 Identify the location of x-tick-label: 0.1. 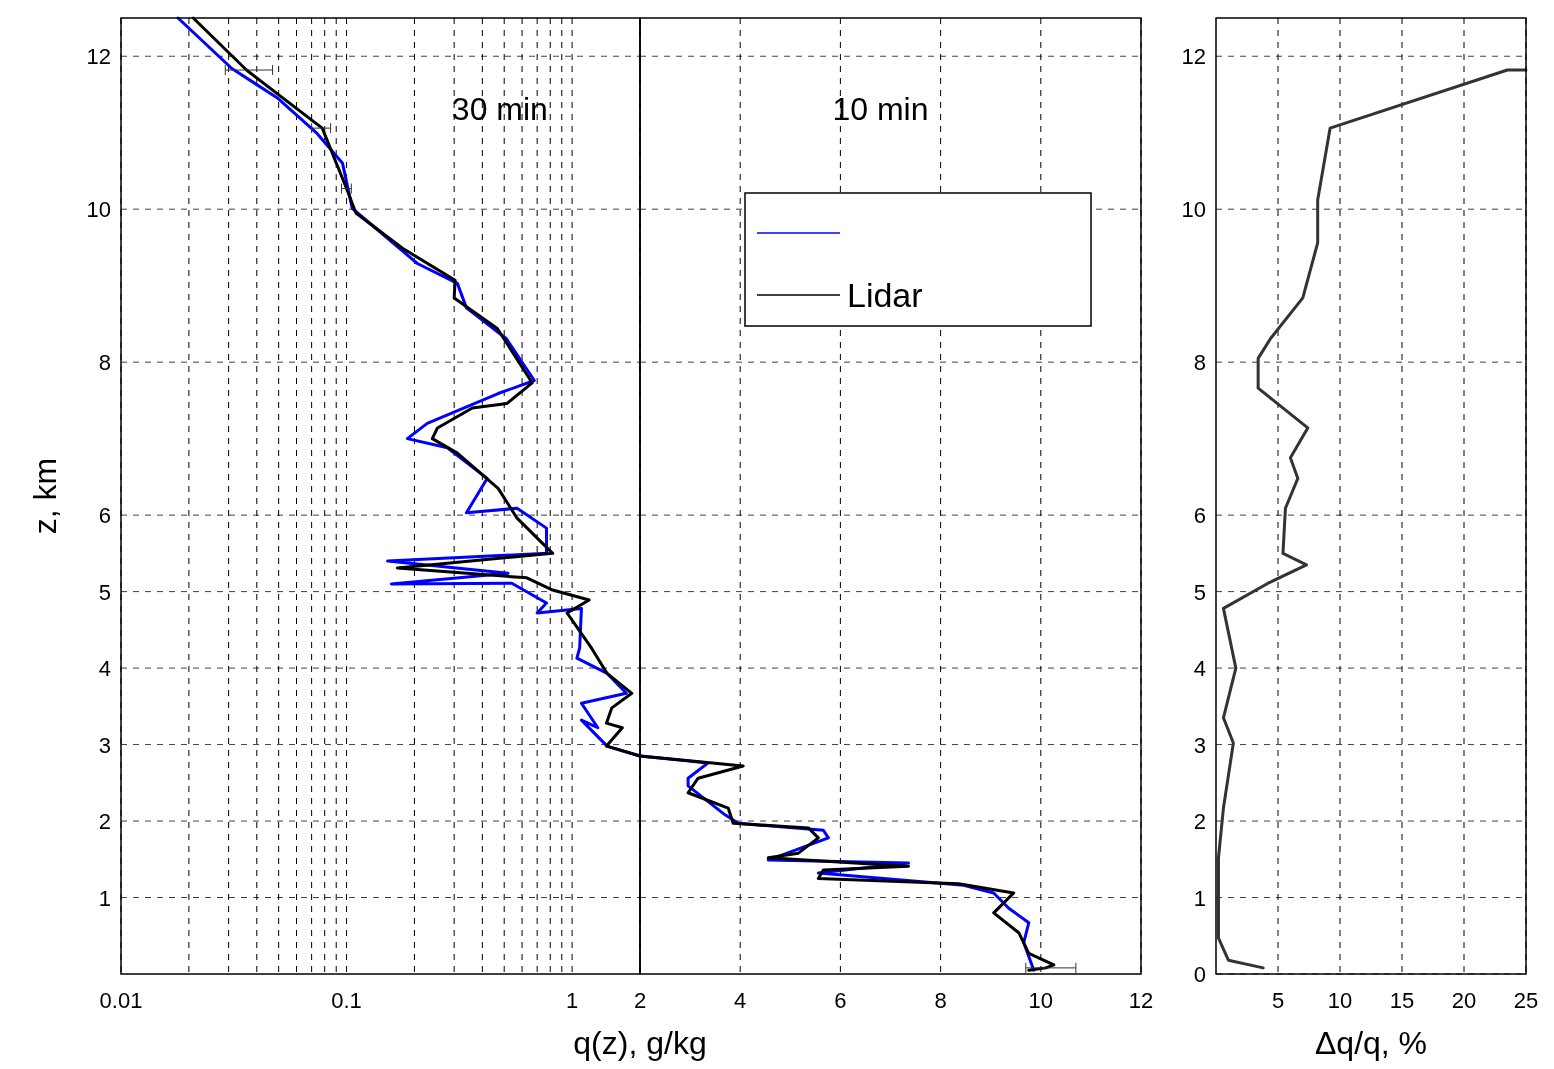
(346, 1000).